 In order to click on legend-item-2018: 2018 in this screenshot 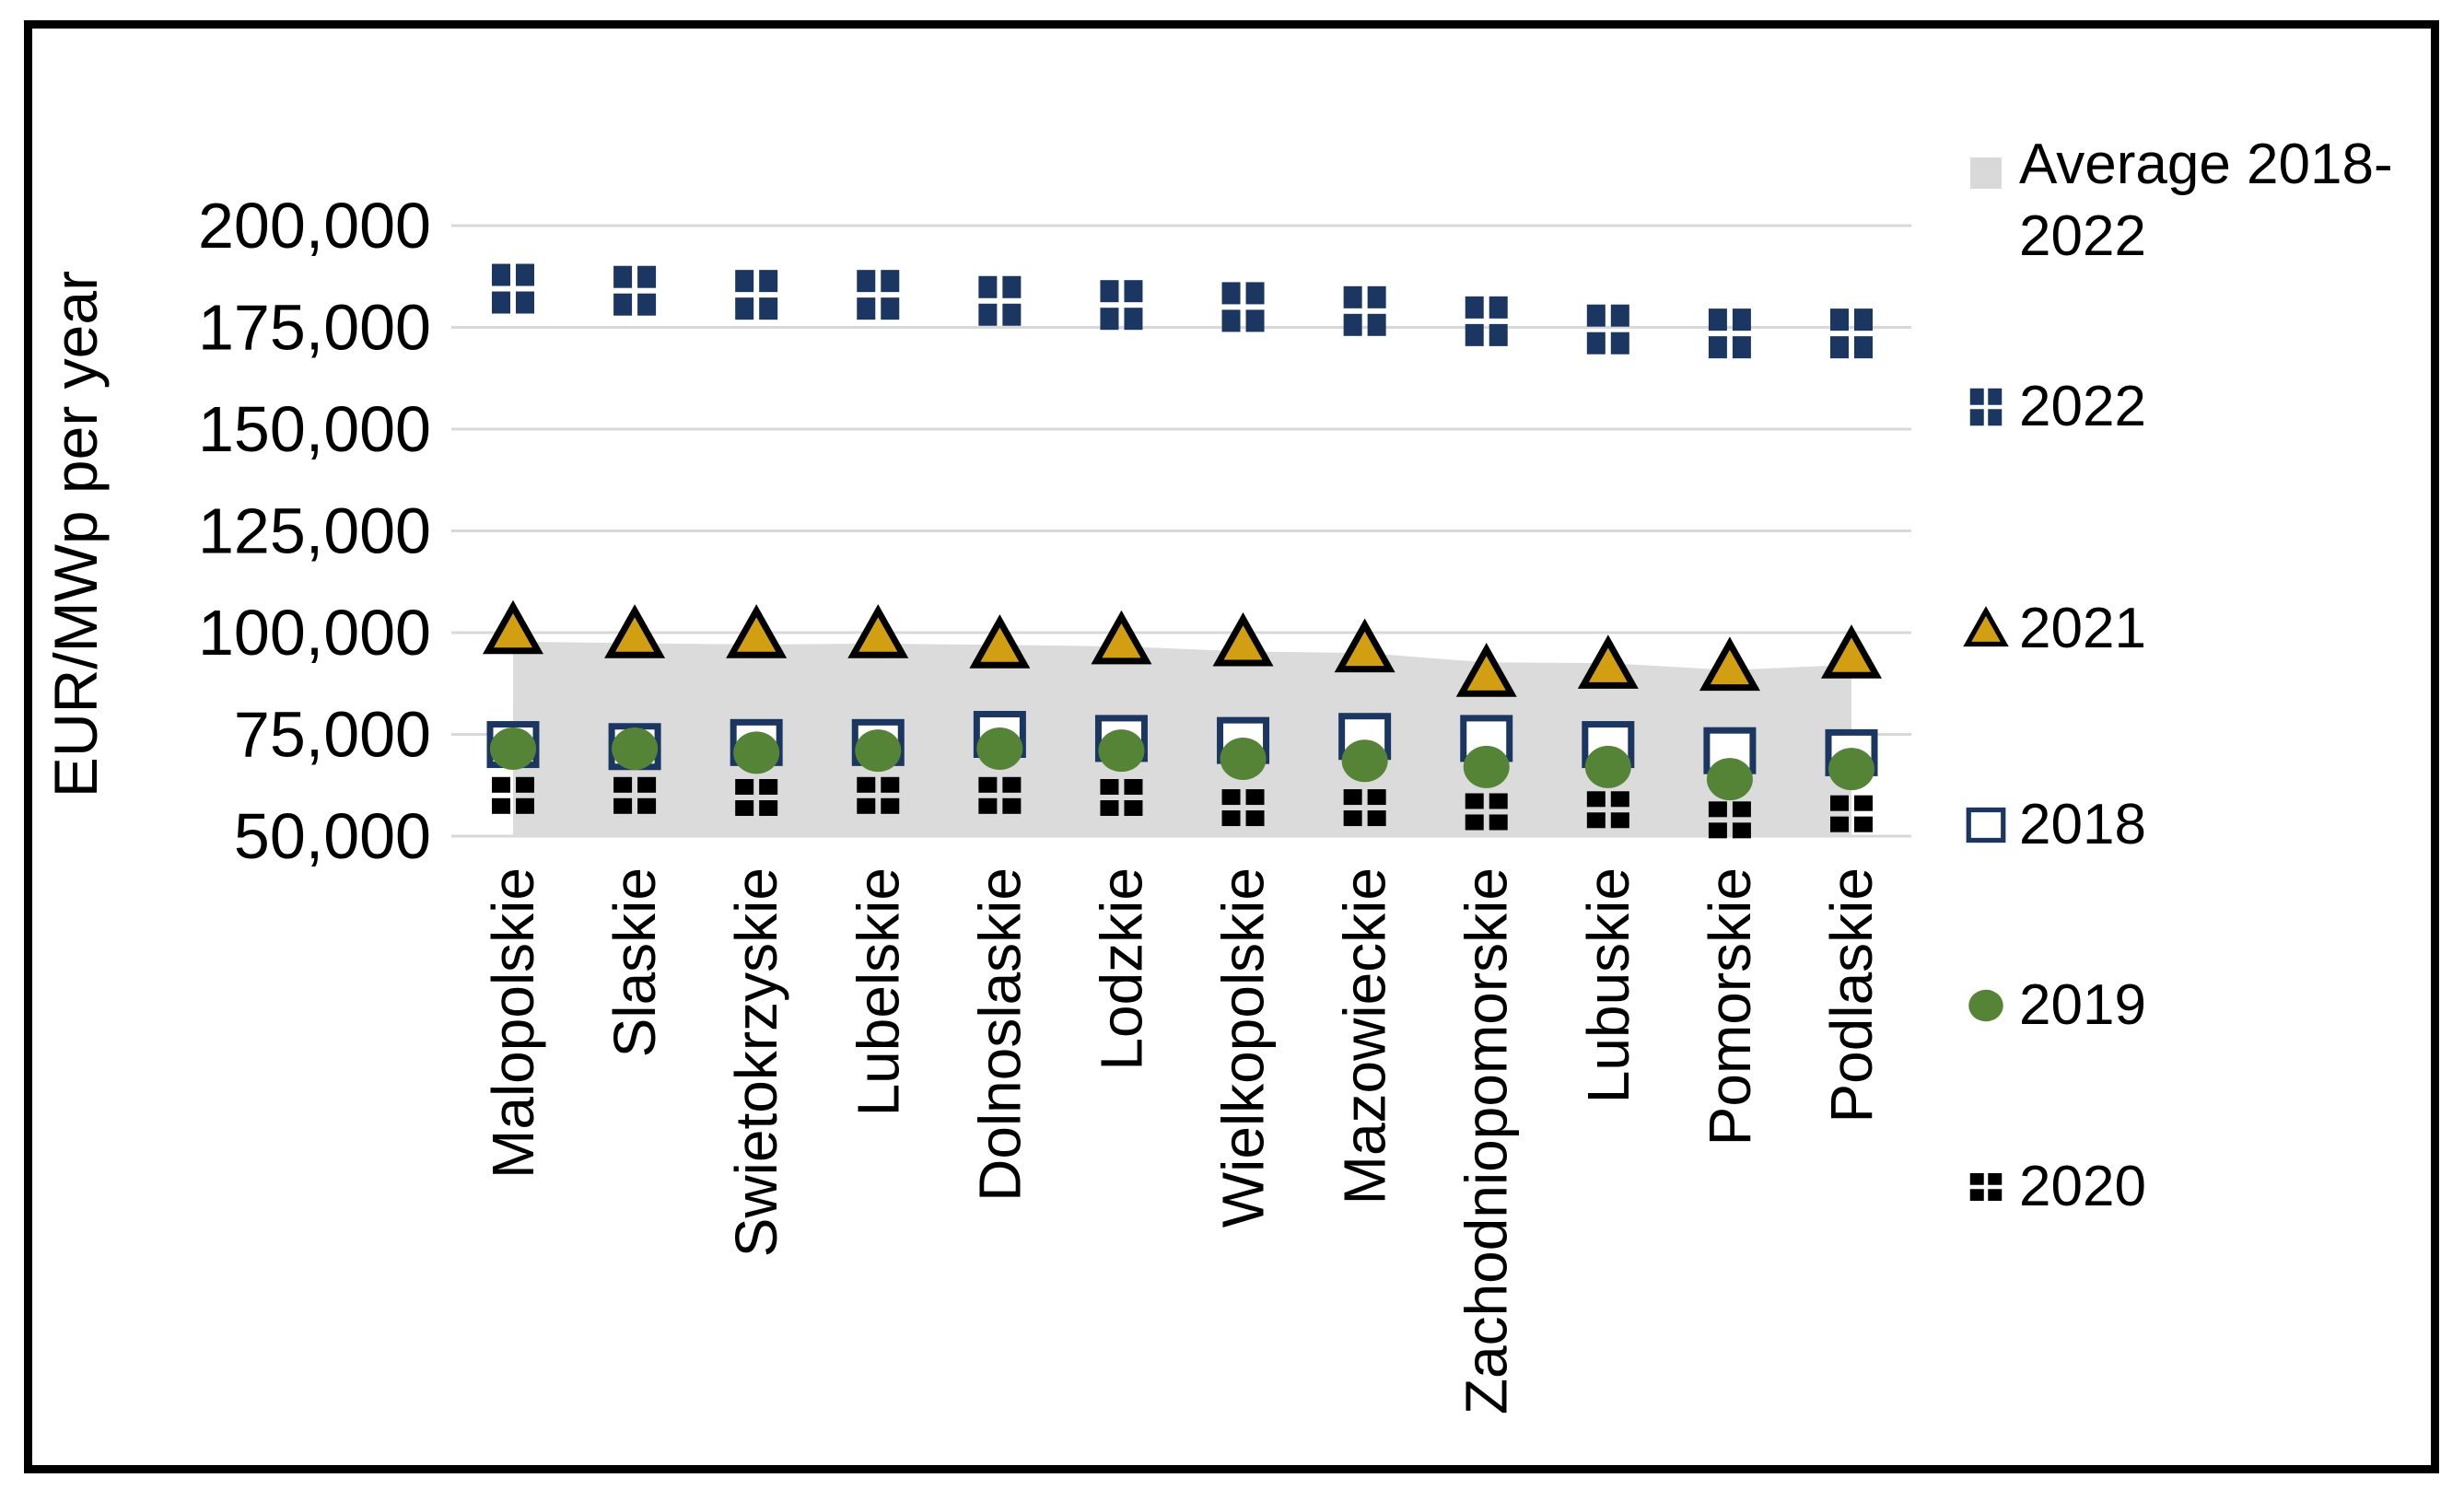, I will do `click(2054, 825)`.